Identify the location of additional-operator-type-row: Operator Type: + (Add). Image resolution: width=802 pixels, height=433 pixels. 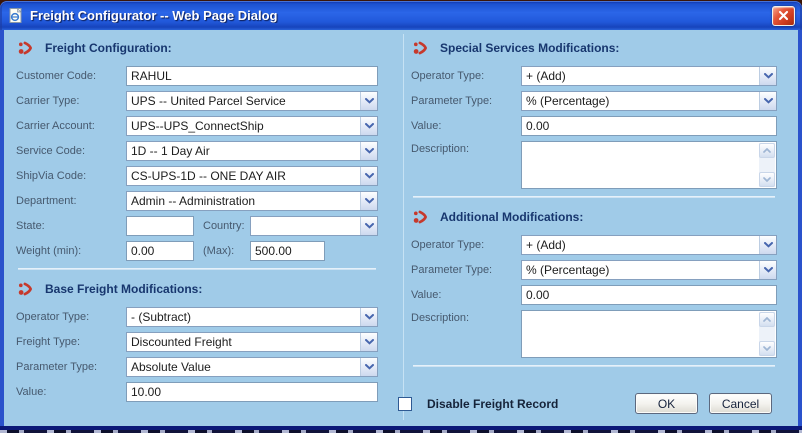
(594, 245).